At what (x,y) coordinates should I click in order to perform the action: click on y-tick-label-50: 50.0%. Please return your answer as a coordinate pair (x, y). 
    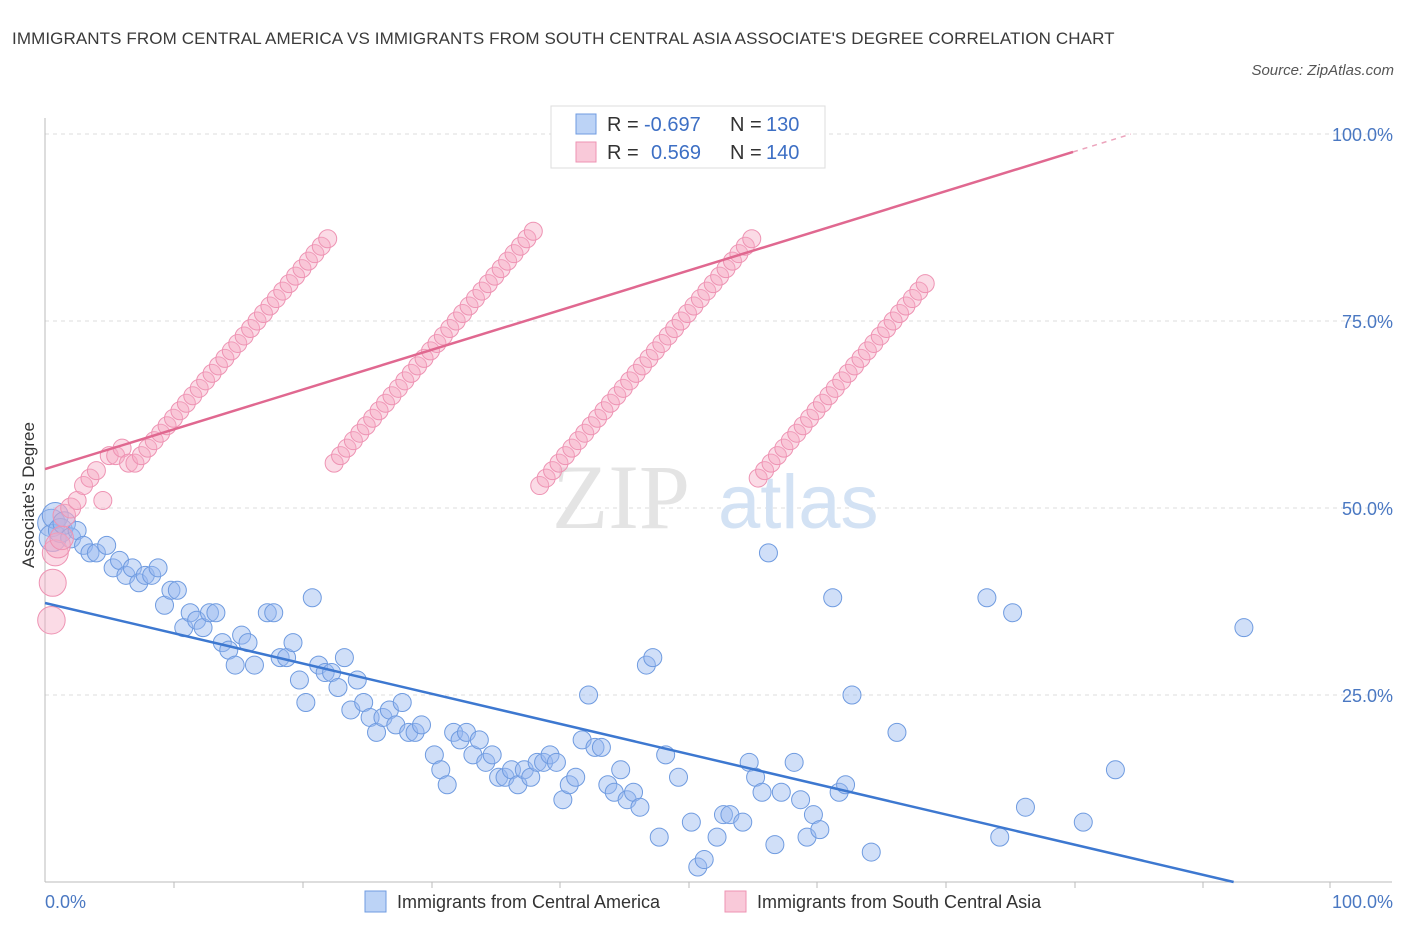
    Looking at the image, I should click on (1367, 509).